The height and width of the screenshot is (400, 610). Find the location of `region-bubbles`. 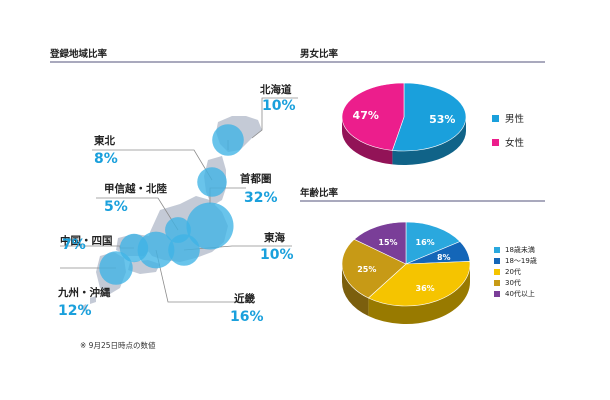

region-bubbles is located at coordinates (171, 204).